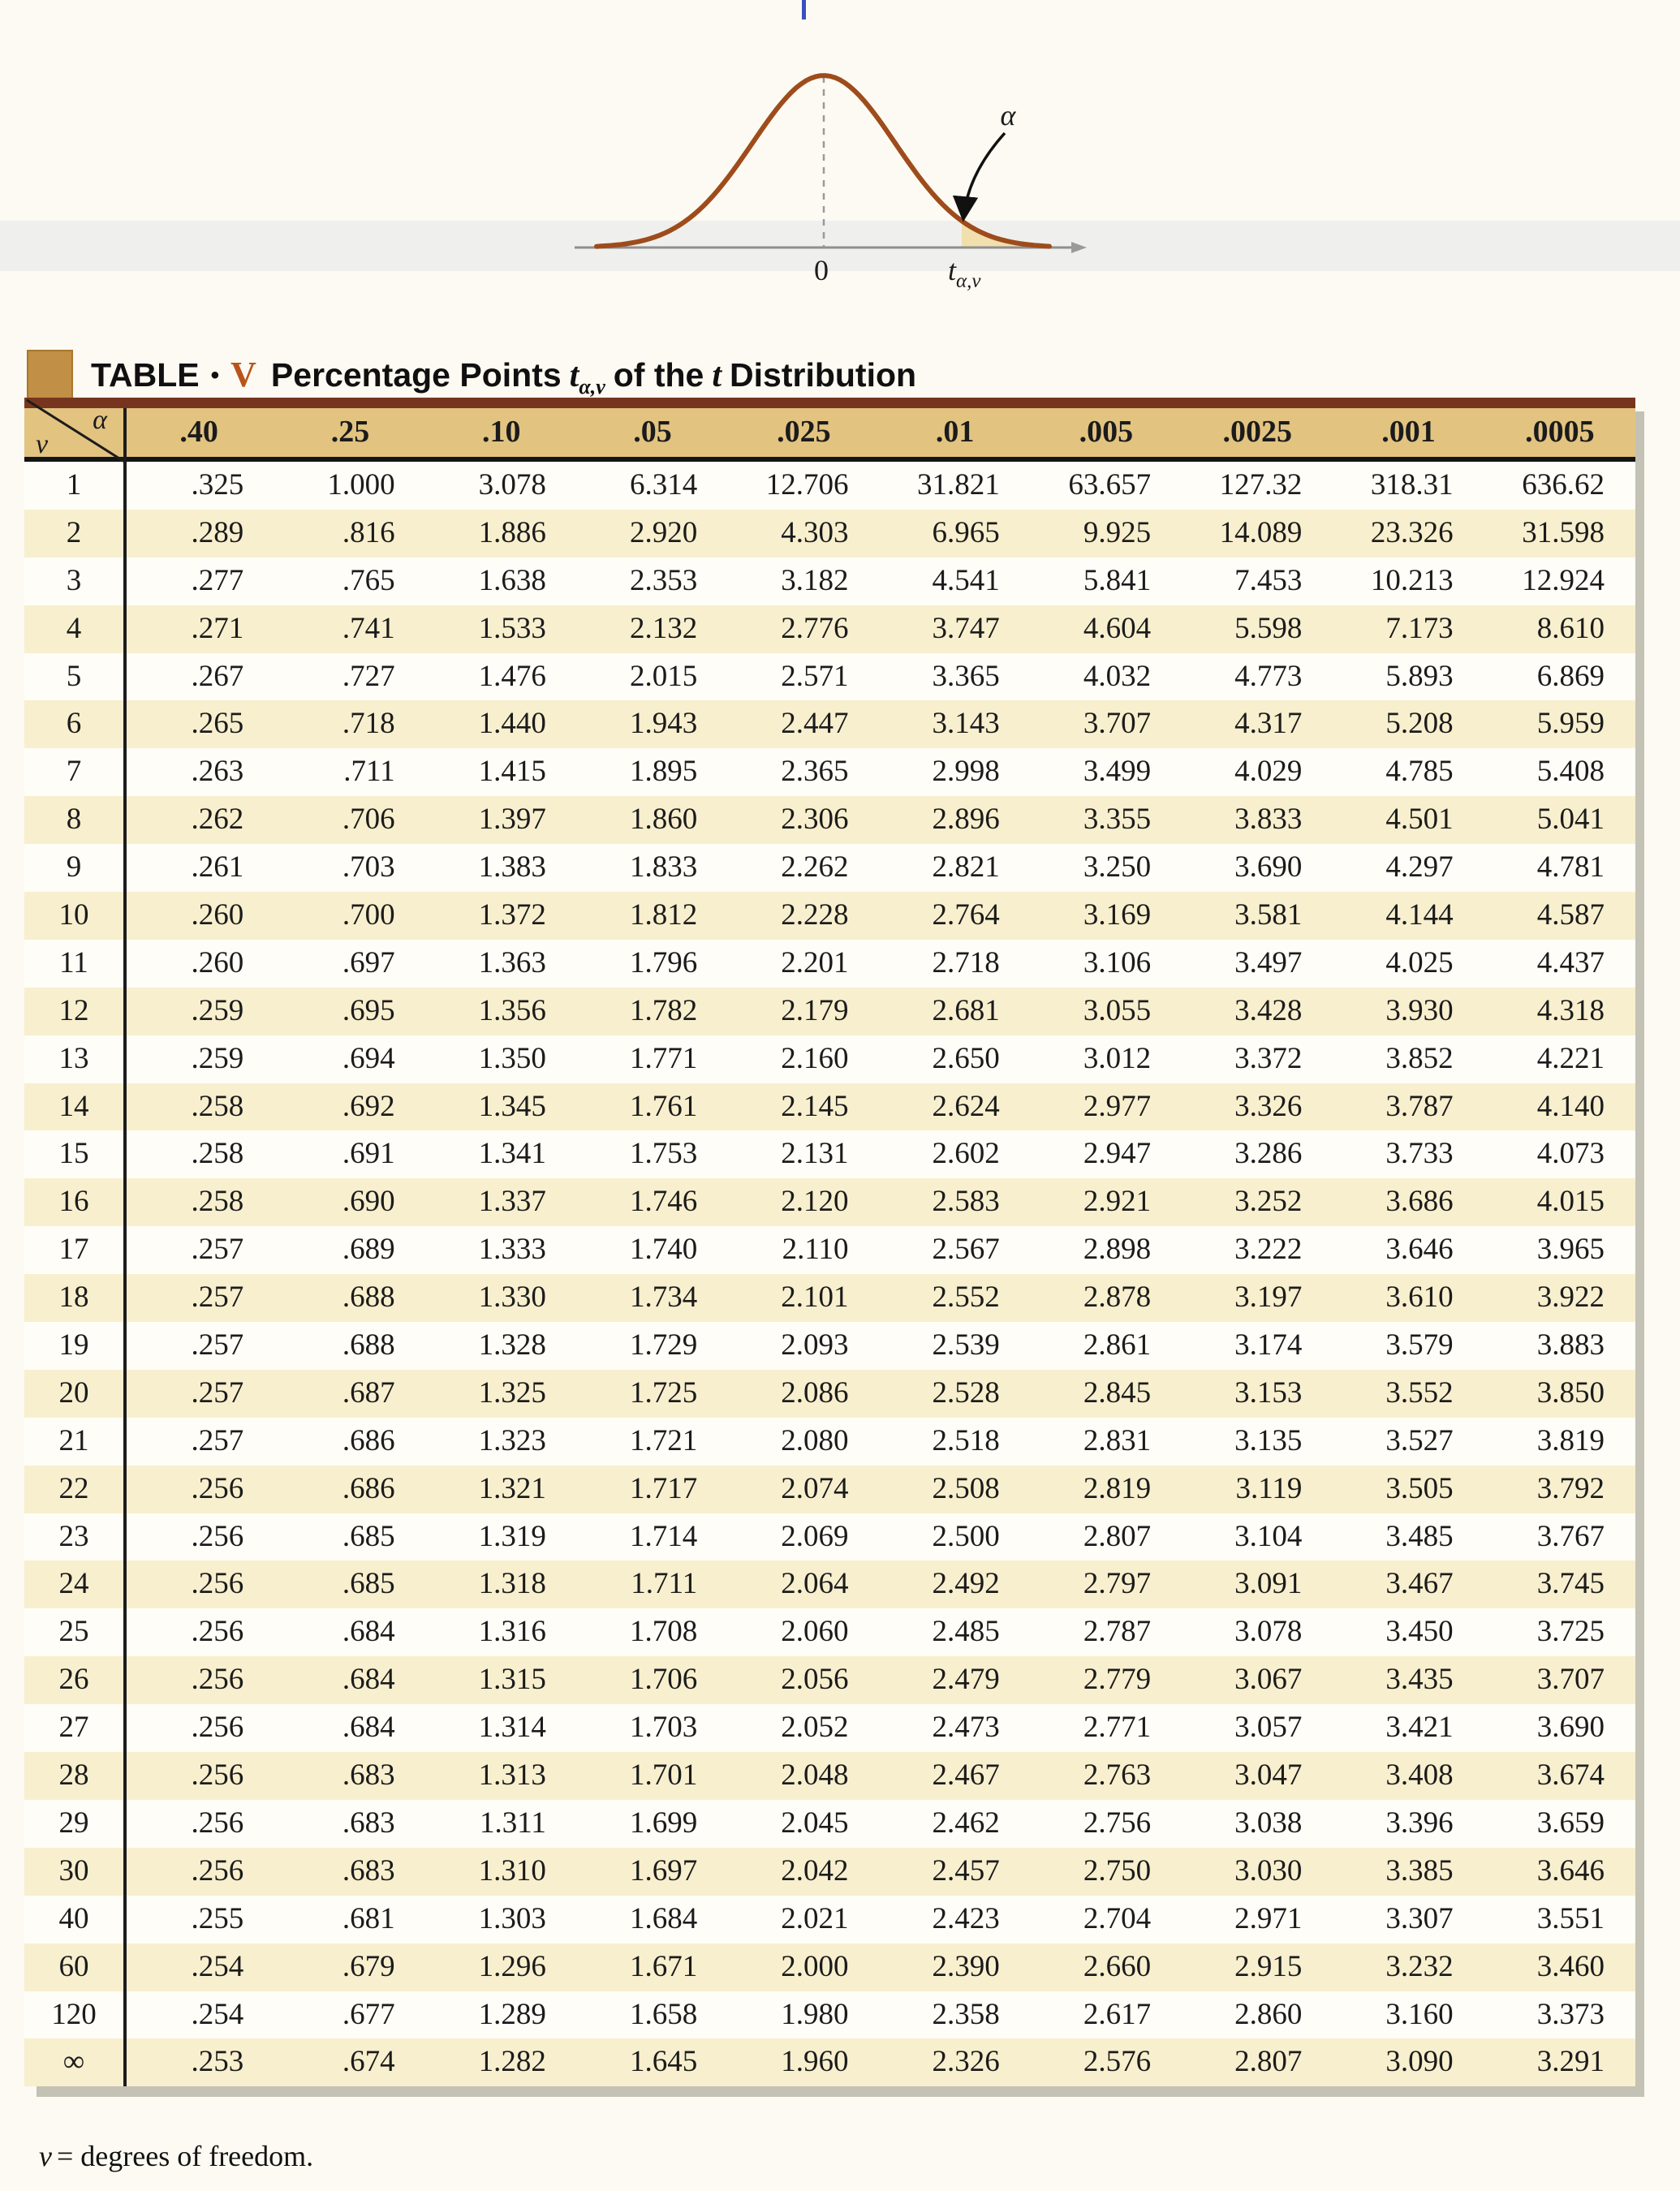 Image resolution: width=1680 pixels, height=2191 pixels. I want to click on df-cell: 28, so click(73, 1775).